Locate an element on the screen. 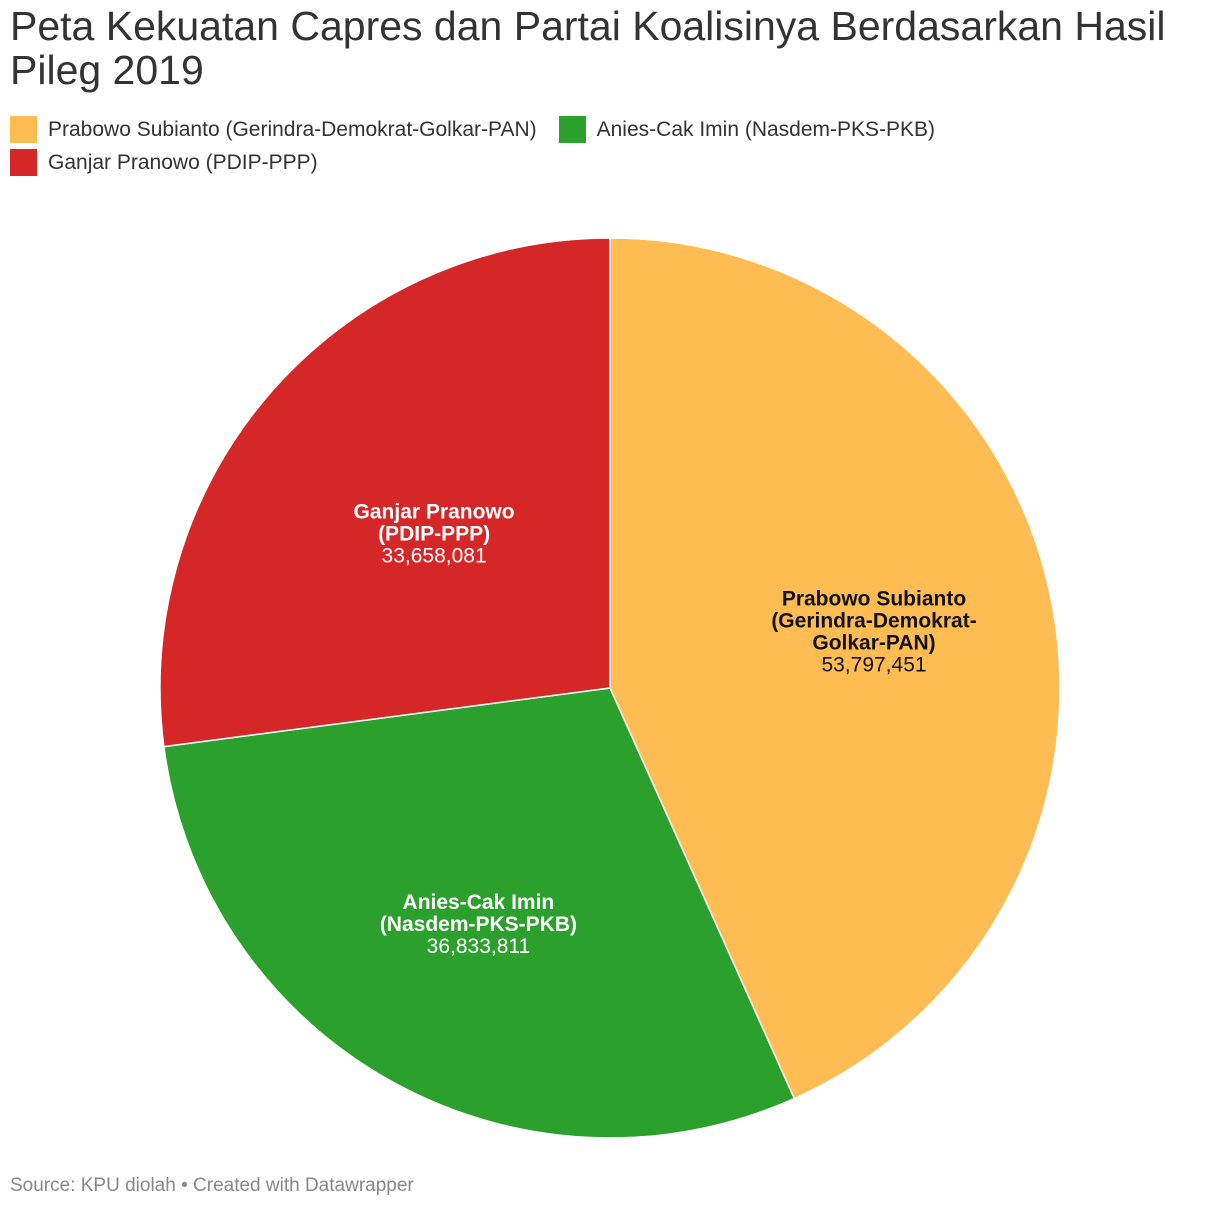 The width and height of the screenshot is (1220, 1210). slice-value-label: 36,833,811 is located at coordinates (479, 946).